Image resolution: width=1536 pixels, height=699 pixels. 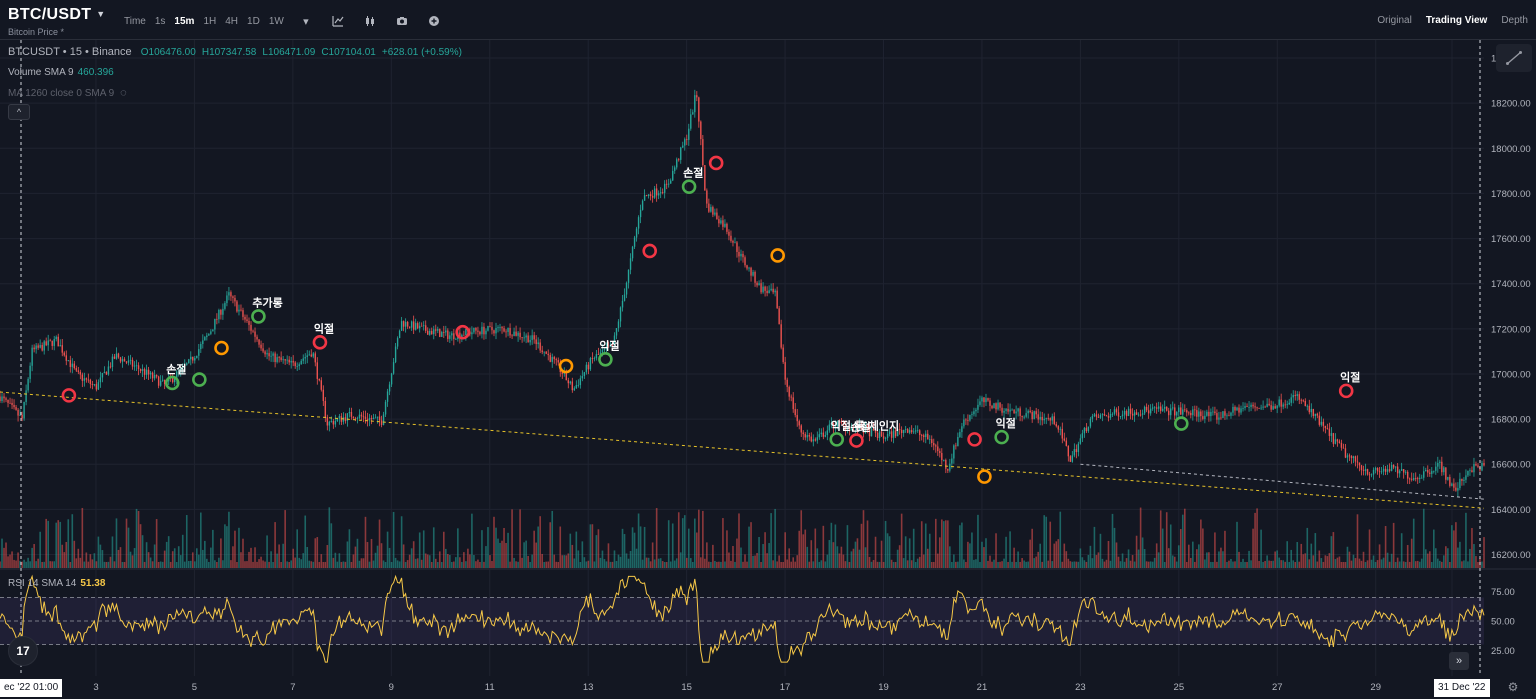 I want to click on view-depth: Depth, so click(x=1514, y=20).